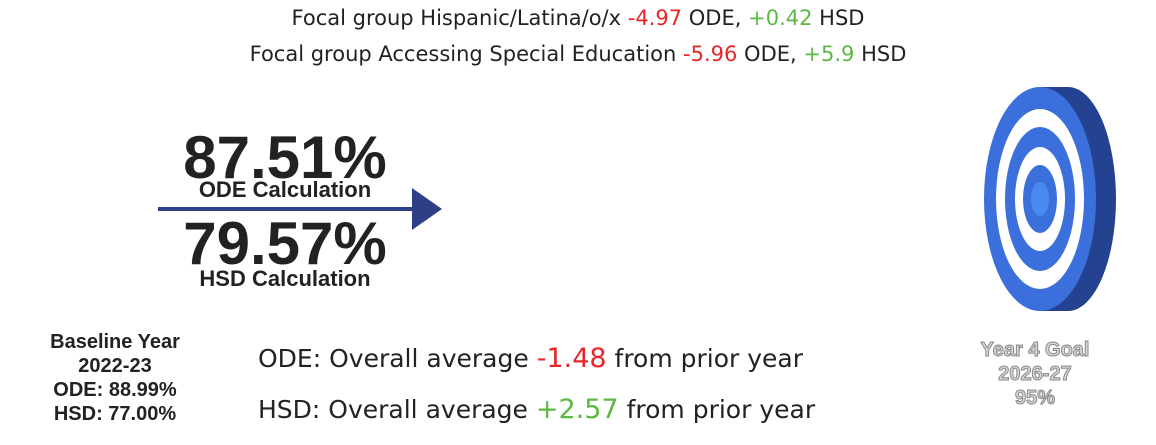 The height and width of the screenshot is (445, 1156). I want to click on goal: Year 4 Goal 2026-27 95%, so click(1035, 374).